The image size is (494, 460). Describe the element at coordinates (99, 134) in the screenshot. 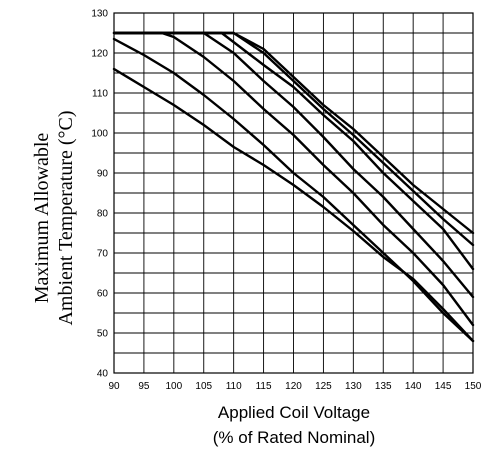

I see `y-tick-label: 100` at that location.